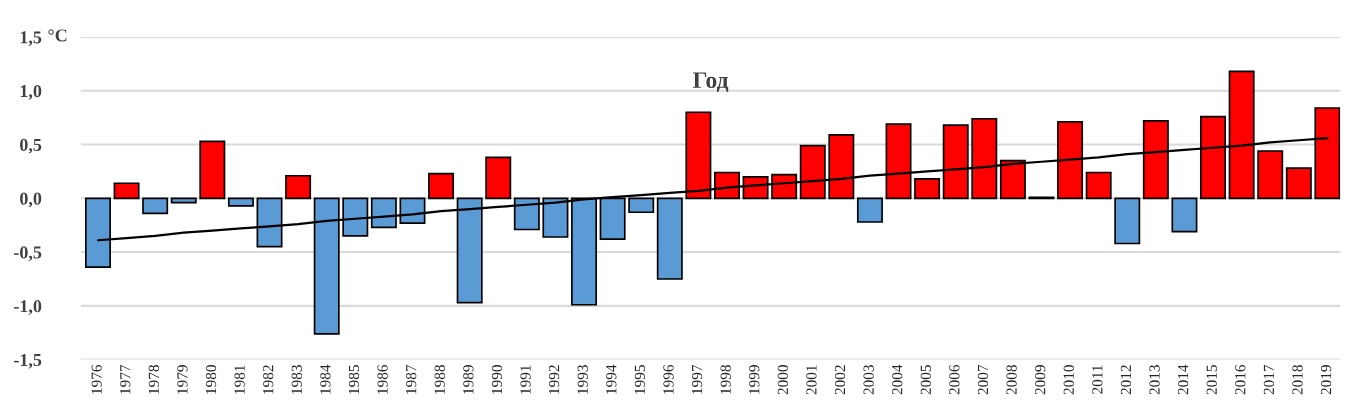 The image size is (1347, 411). What do you see at coordinates (382, 379) in the screenshot?
I see `x-tick-label: 1986` at bounding box center [382, 379].